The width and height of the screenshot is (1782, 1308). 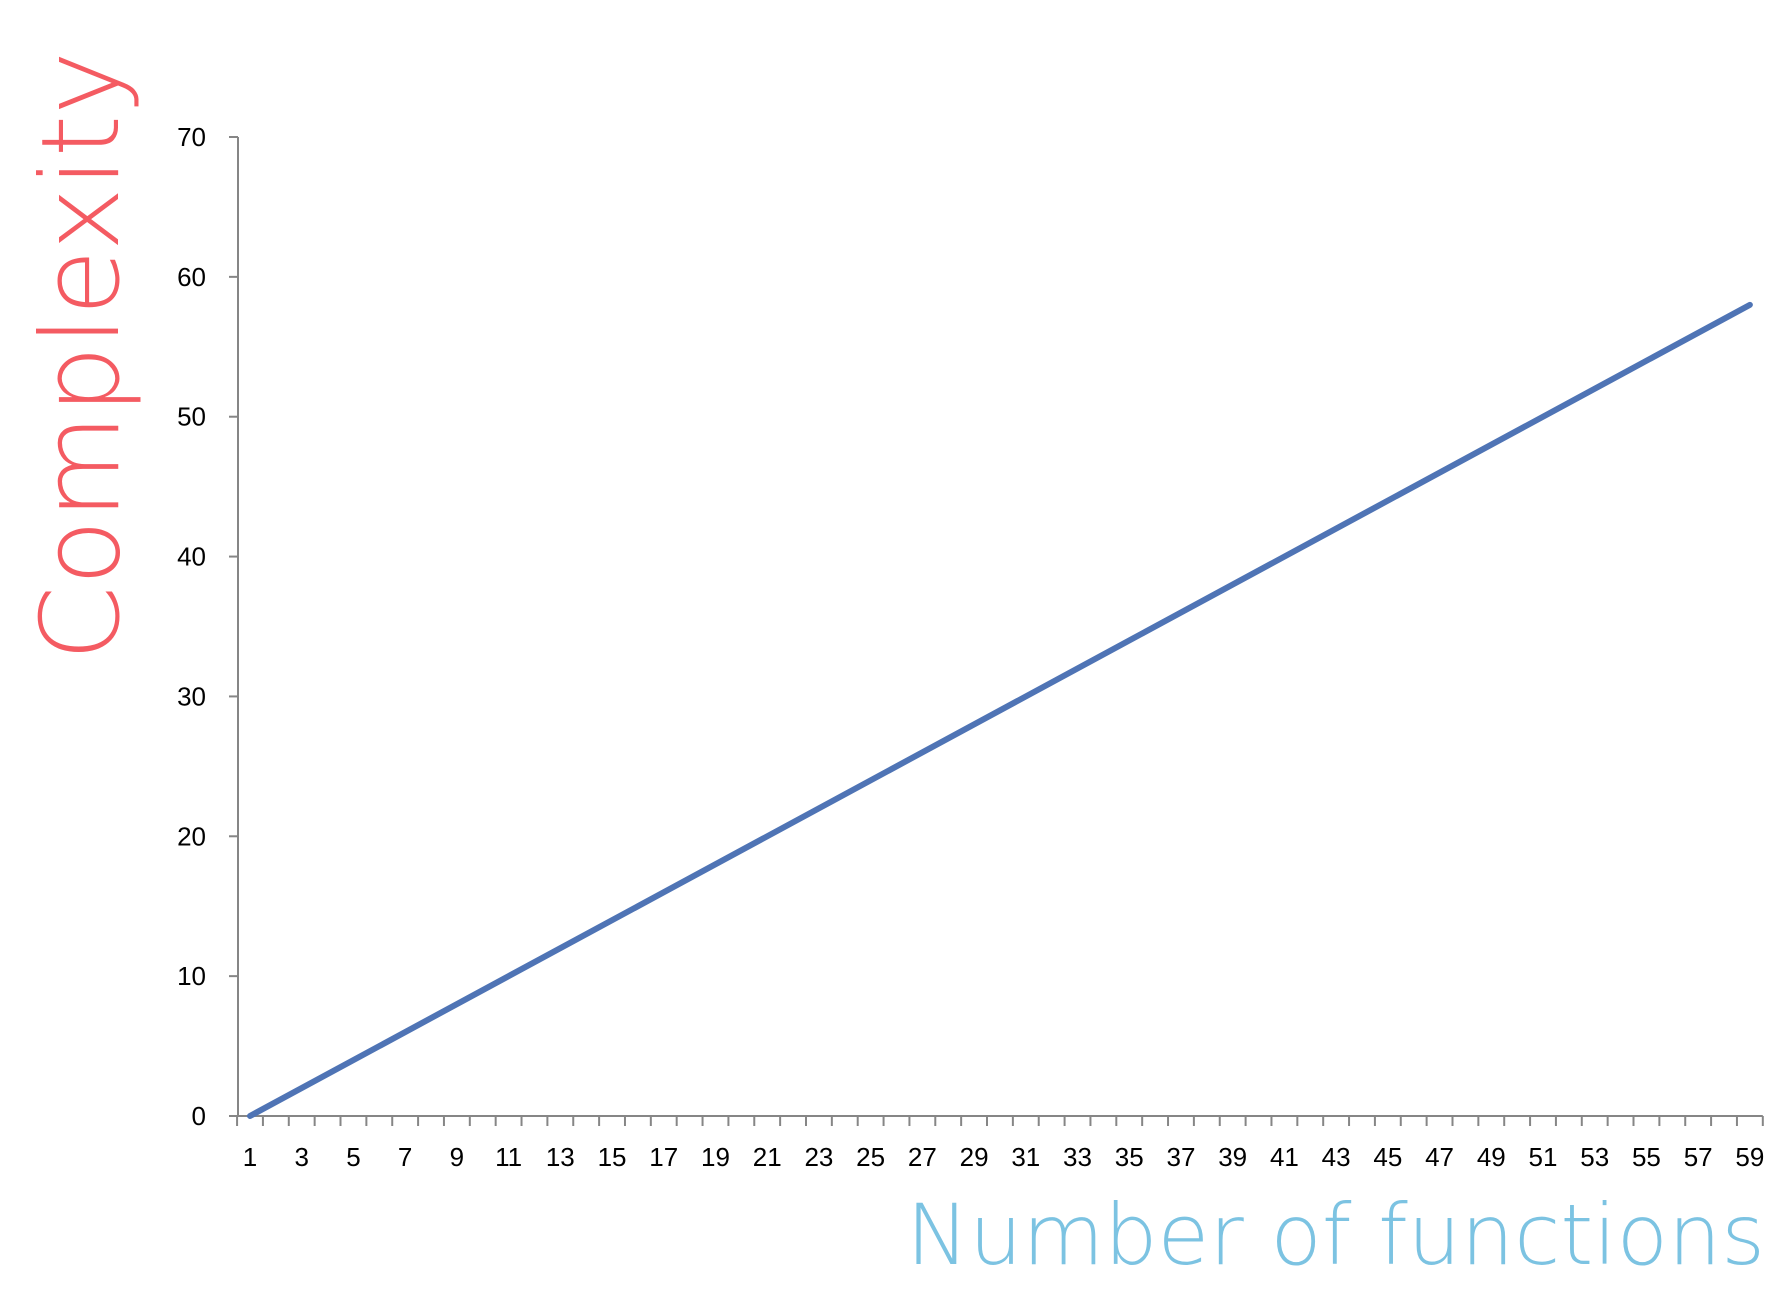 What do you see at coordinates (1129, 1157) in the screenshot?
I see `x-tick-label: 35` at bounding box center [1129, 1157].